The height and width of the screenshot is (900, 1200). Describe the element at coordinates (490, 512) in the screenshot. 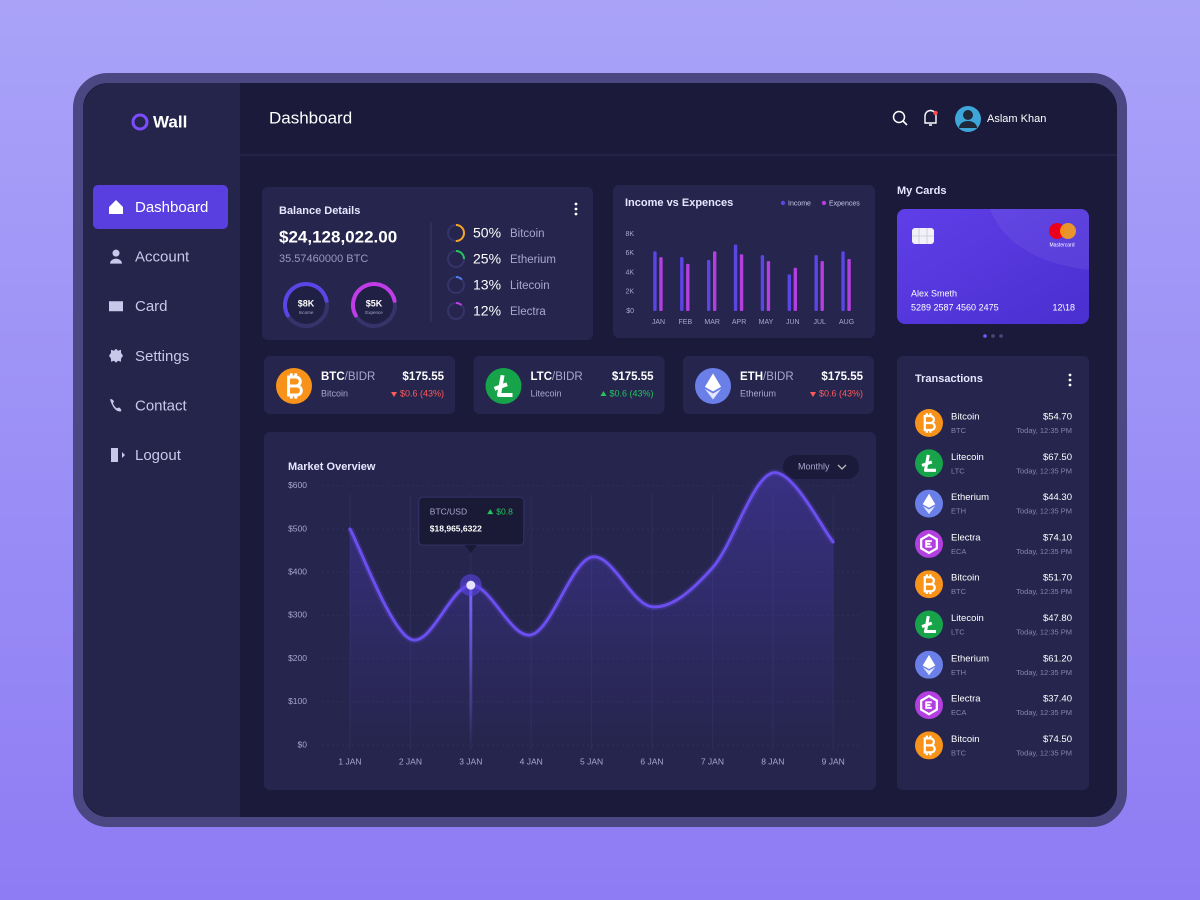

I see `tooltip-arrow` at that location.